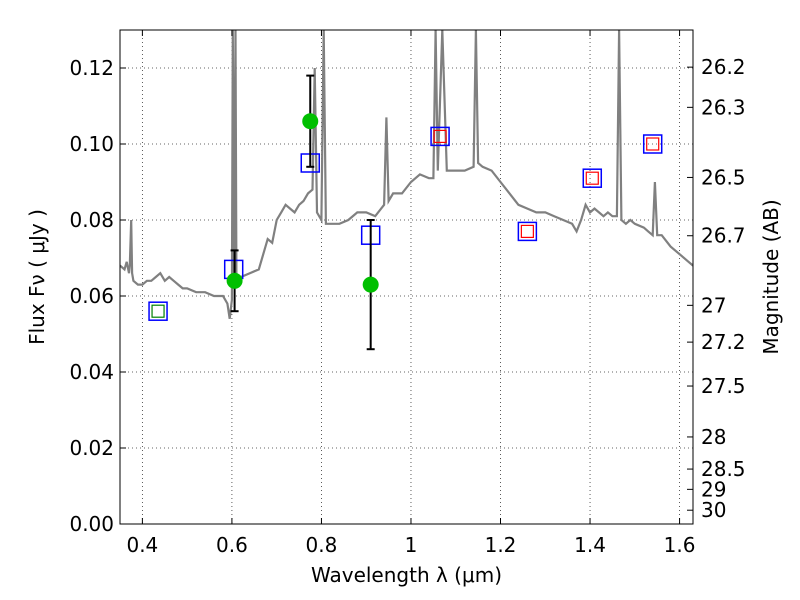  Describe the element at coordinates (723, 236) in the screenshot. I see `mag-tick-label: 26.7` at that location.